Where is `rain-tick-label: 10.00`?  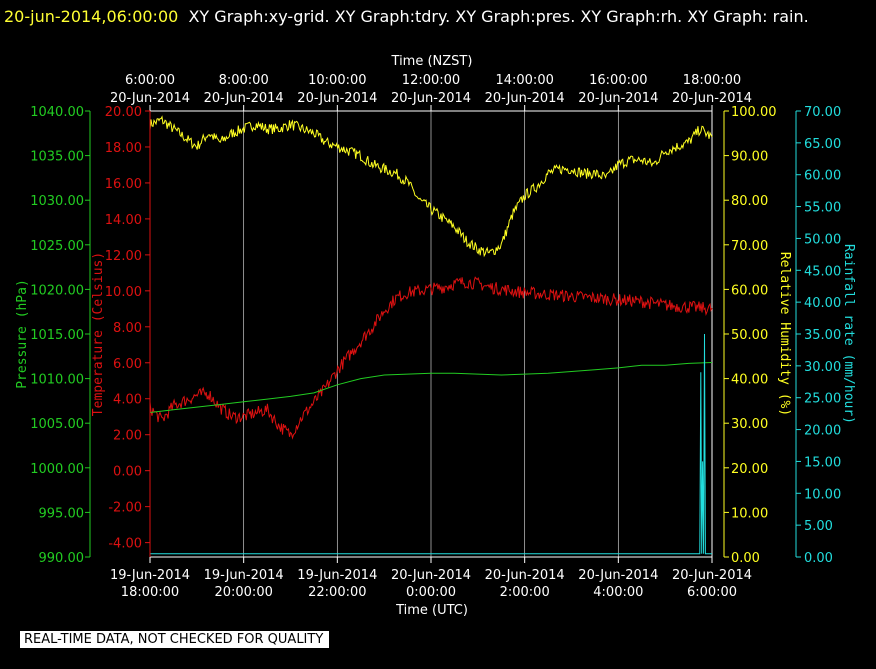 rain-tick-label: 10.00 is located at coordinates (822, 494).